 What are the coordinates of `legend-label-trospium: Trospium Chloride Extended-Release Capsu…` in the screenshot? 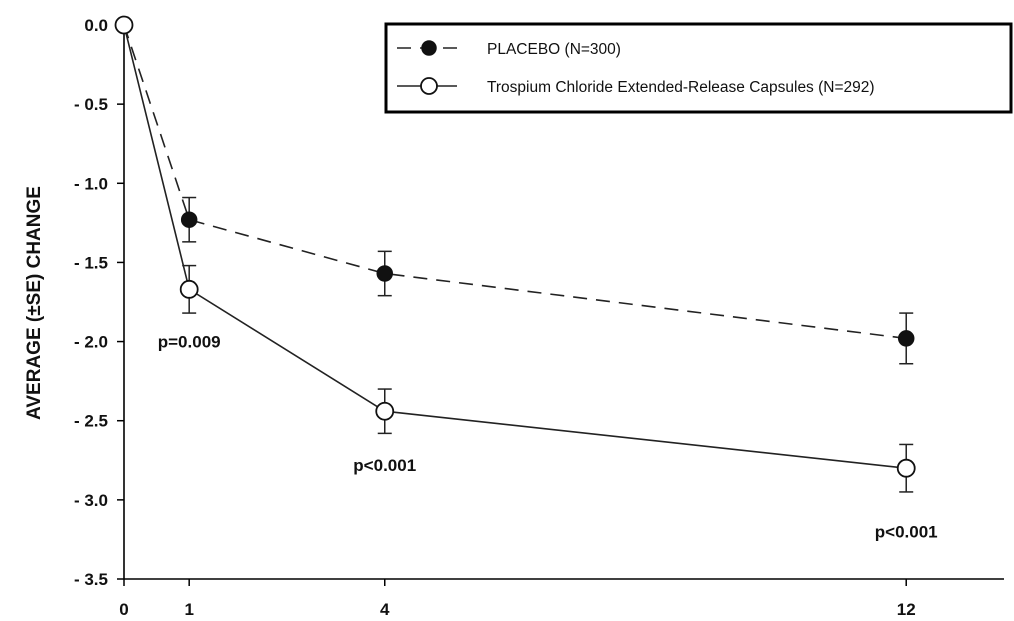 It's located at (681, 87).